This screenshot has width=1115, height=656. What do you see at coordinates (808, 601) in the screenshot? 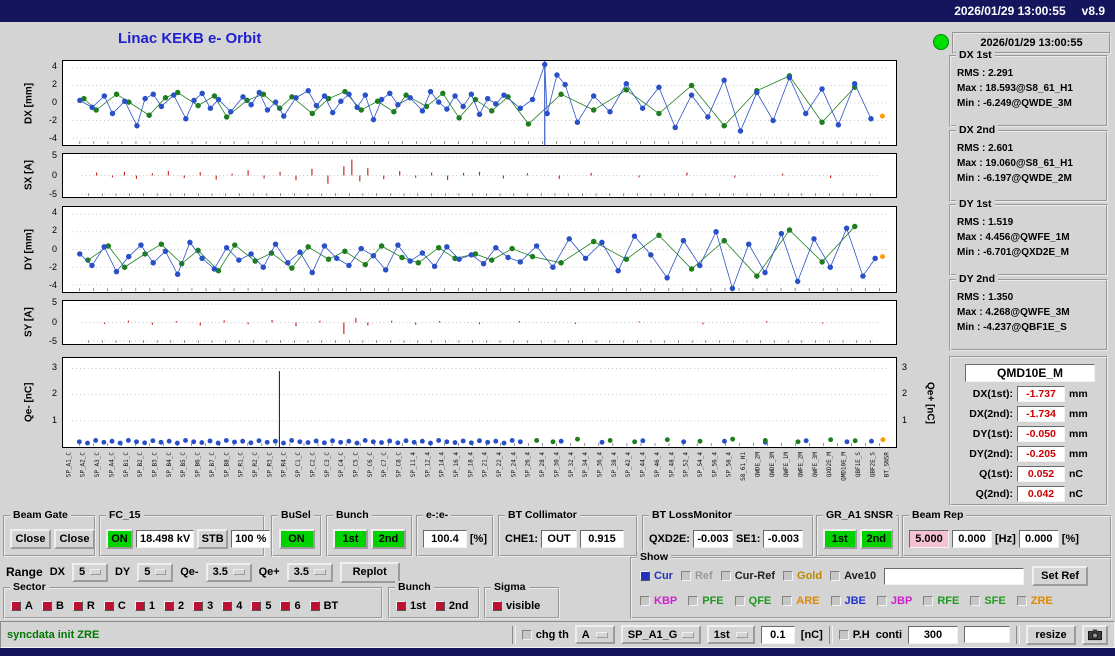
I see `checkbox-label: ARE` at bounding box center [808, 601].